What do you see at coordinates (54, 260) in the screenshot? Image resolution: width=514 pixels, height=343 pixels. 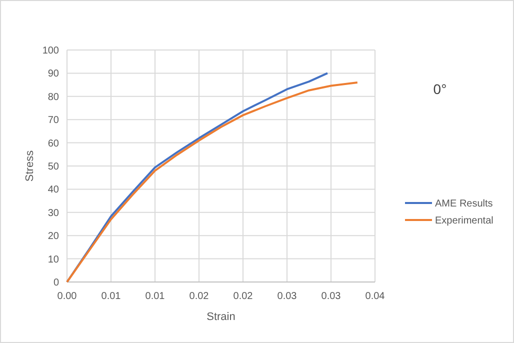 I see `y-tick-label: 10` at bounding box center [54, 260].